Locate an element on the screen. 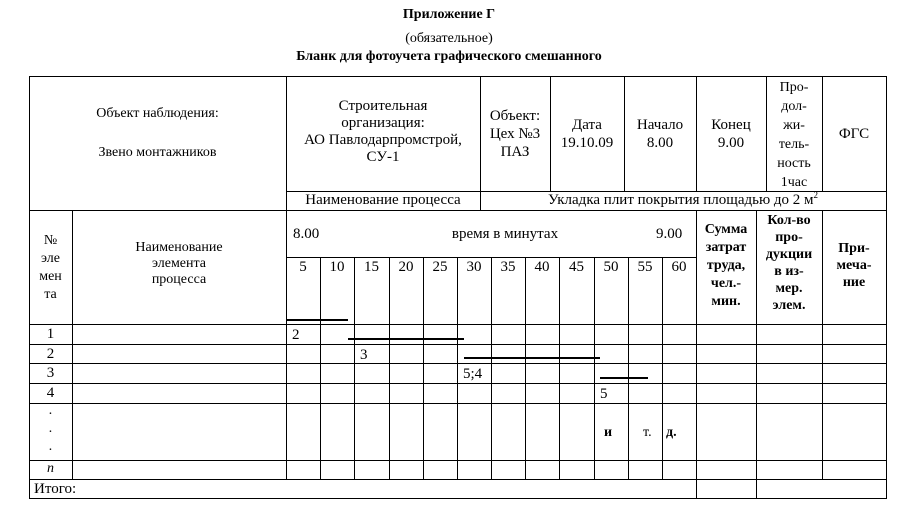 The image size is (898, 512). end-info: Конец 9.00 is located at coordinates (731, 134).